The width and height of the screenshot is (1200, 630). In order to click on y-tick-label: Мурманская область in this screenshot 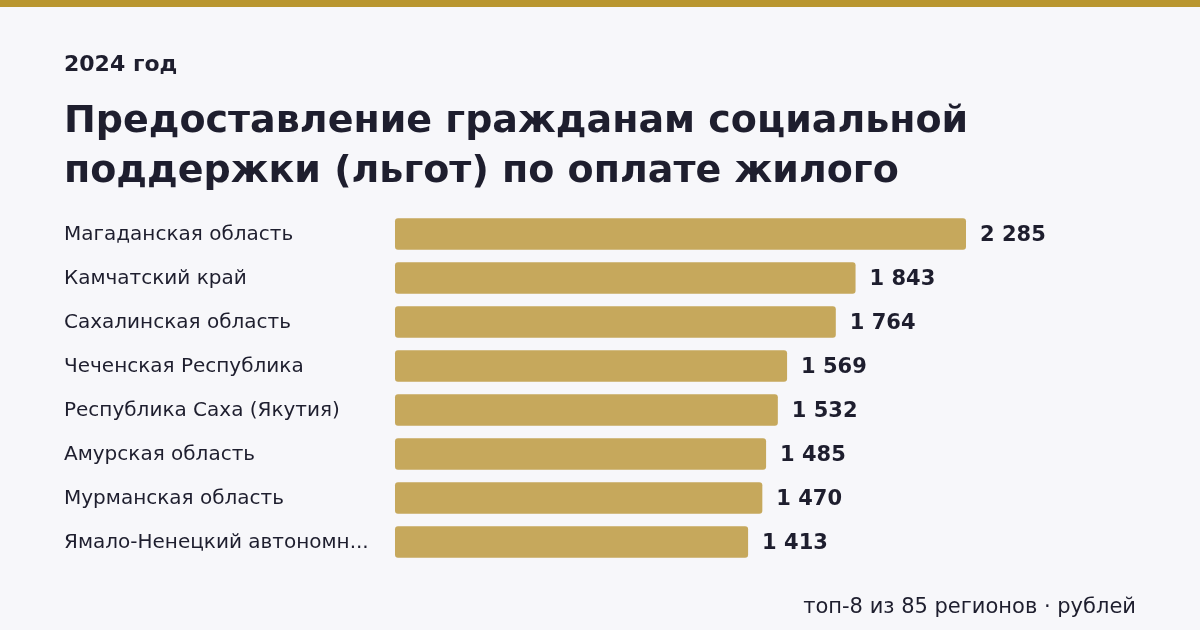, I will do `click(174, 497)`.